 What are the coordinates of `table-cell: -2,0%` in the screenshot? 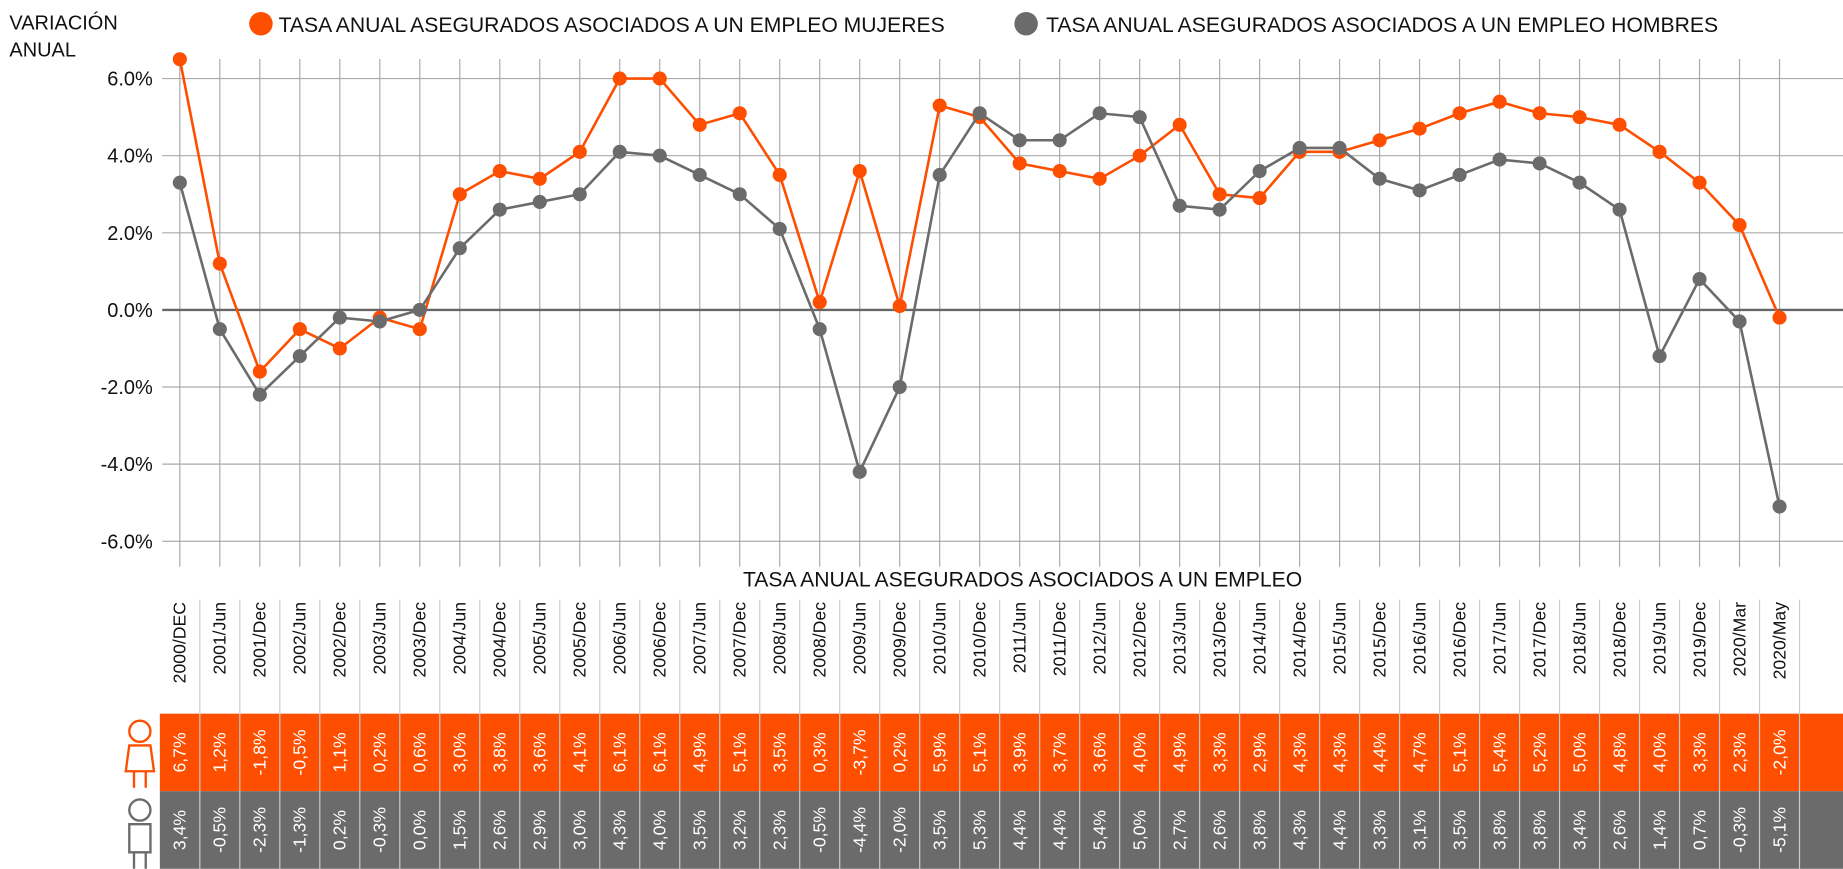 It's located at (1779, 752).